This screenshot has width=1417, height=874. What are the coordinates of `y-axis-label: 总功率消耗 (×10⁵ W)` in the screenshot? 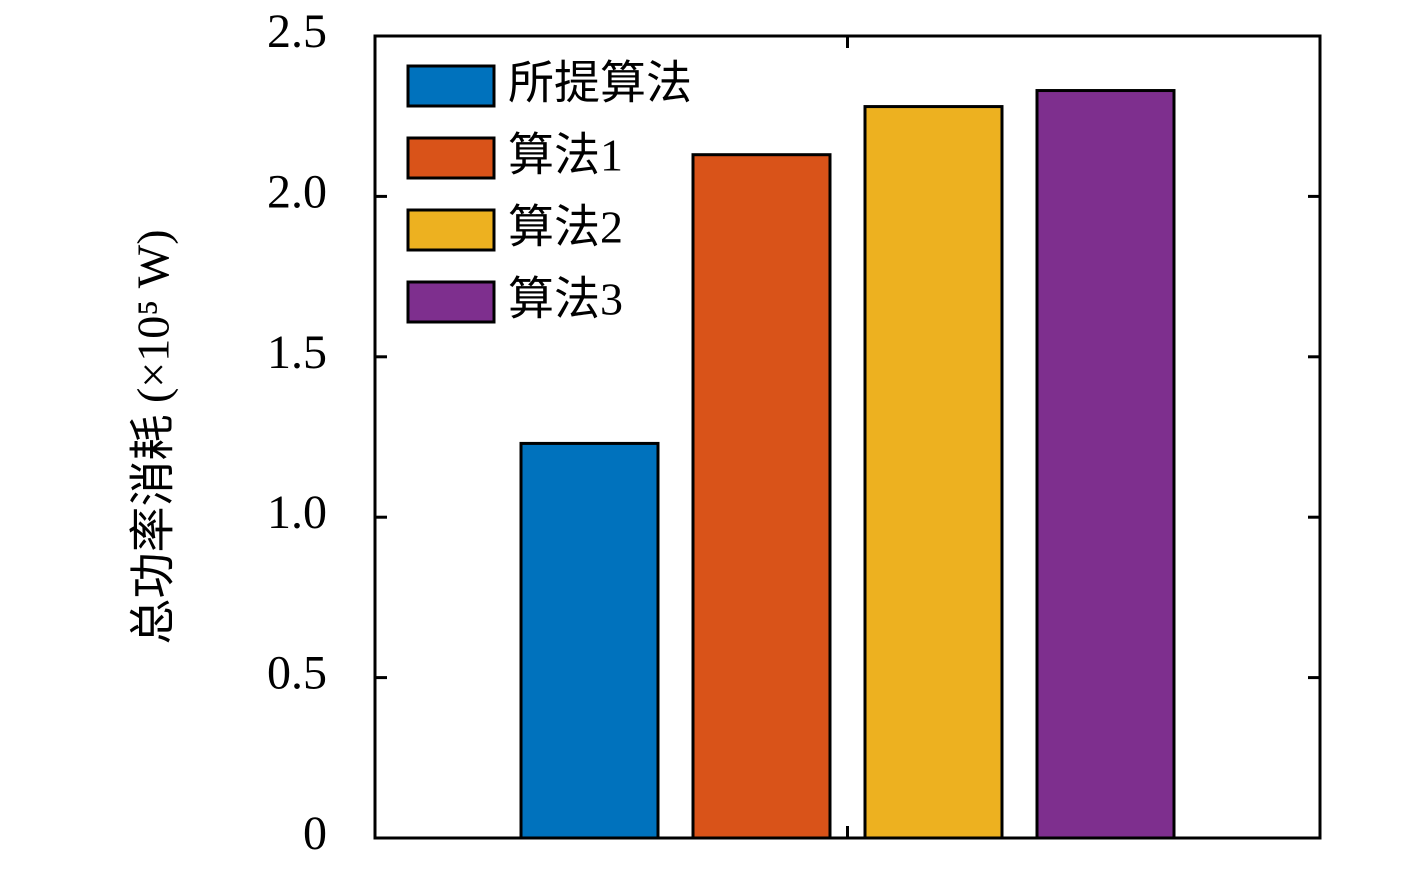 It's located at (153, 436).